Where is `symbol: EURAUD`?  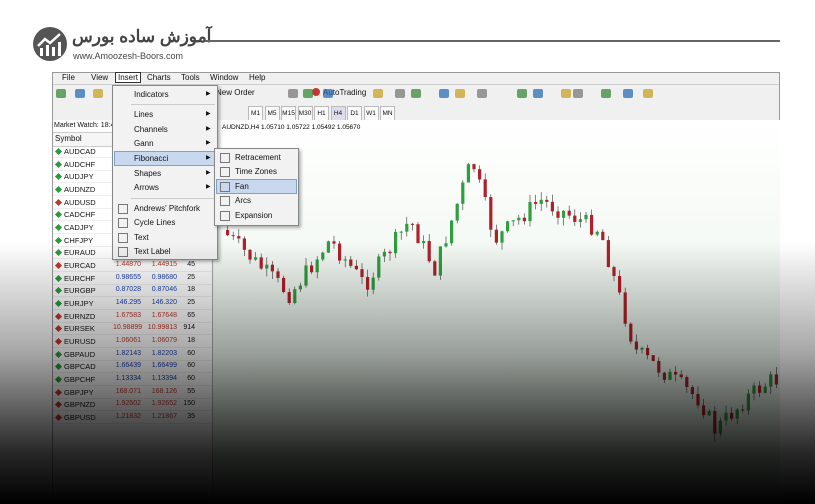 symbol: EURAUD is located at coordinates (80, 253).